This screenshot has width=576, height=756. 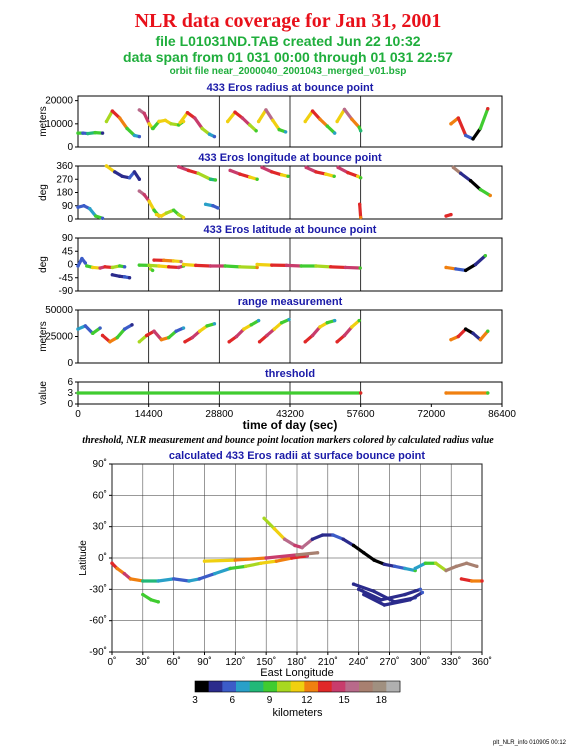 What do you see at coordinates (195, 700) in the screenshot?
I see `colorbar-tick-label: 3` at bounding box center [195, 700].